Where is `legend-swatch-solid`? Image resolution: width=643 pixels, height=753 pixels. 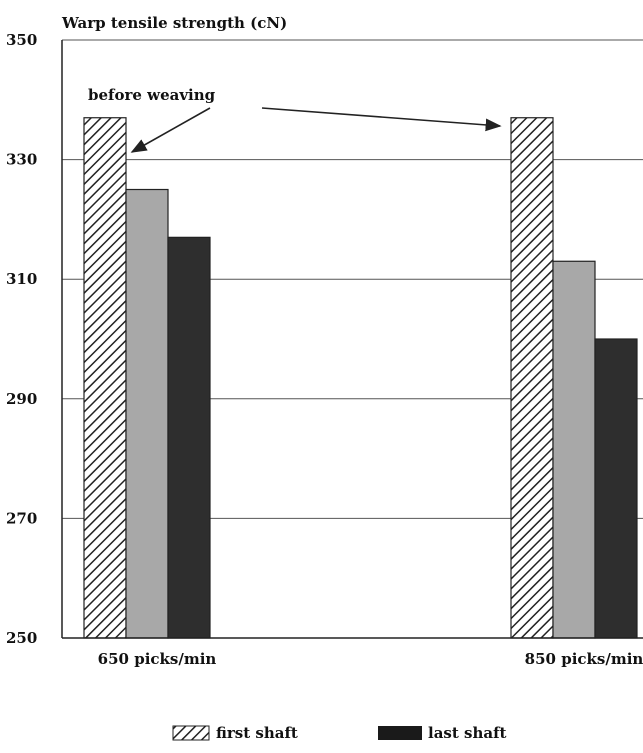
legend-swatch-solid is located at coordinates (400, 733).